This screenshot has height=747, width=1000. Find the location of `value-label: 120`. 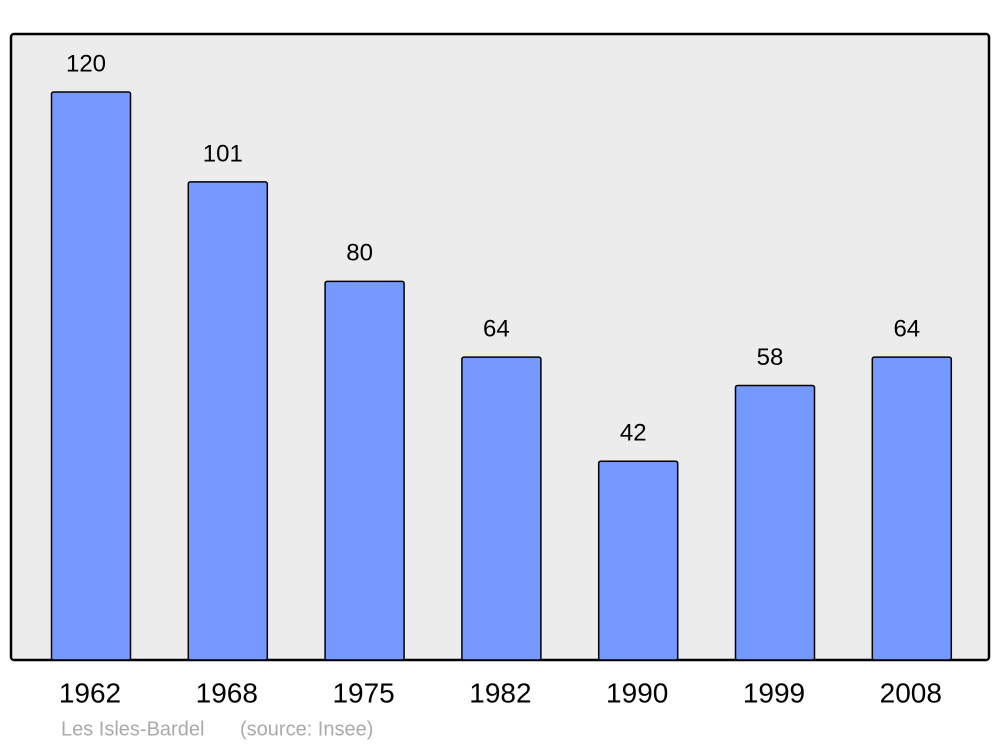

value-label: 120 is located at coordinates (86, 63).